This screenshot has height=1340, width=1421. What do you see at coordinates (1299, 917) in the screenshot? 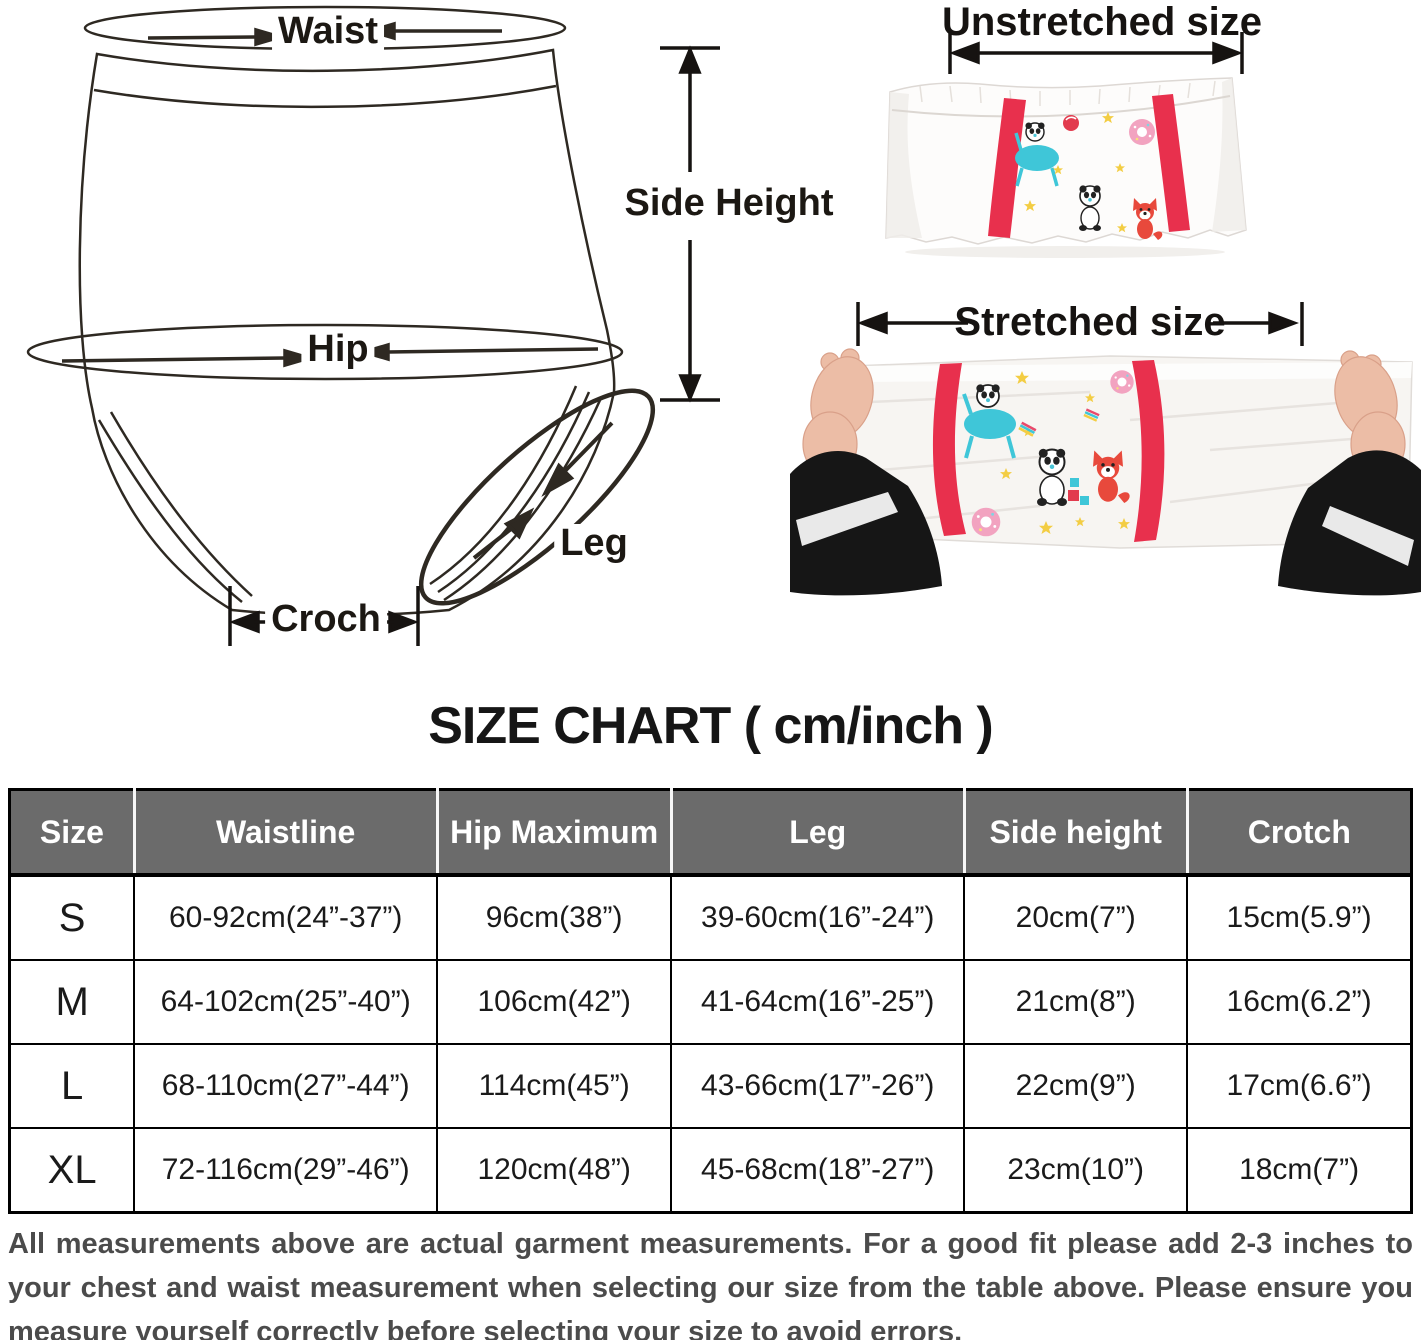
I see `cell-crotch: 15cm(5.9”)` at bounding box center [1299, 917].